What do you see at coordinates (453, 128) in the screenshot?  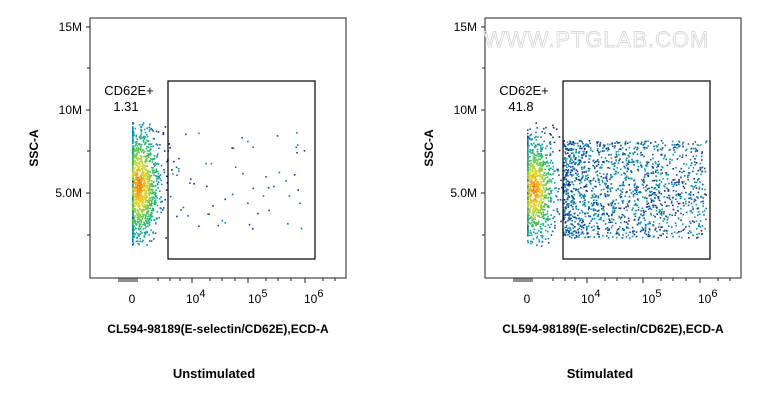 I see `y-axis: 15M 10M 5.0M SSC-A` at bounding box center [453, 128].